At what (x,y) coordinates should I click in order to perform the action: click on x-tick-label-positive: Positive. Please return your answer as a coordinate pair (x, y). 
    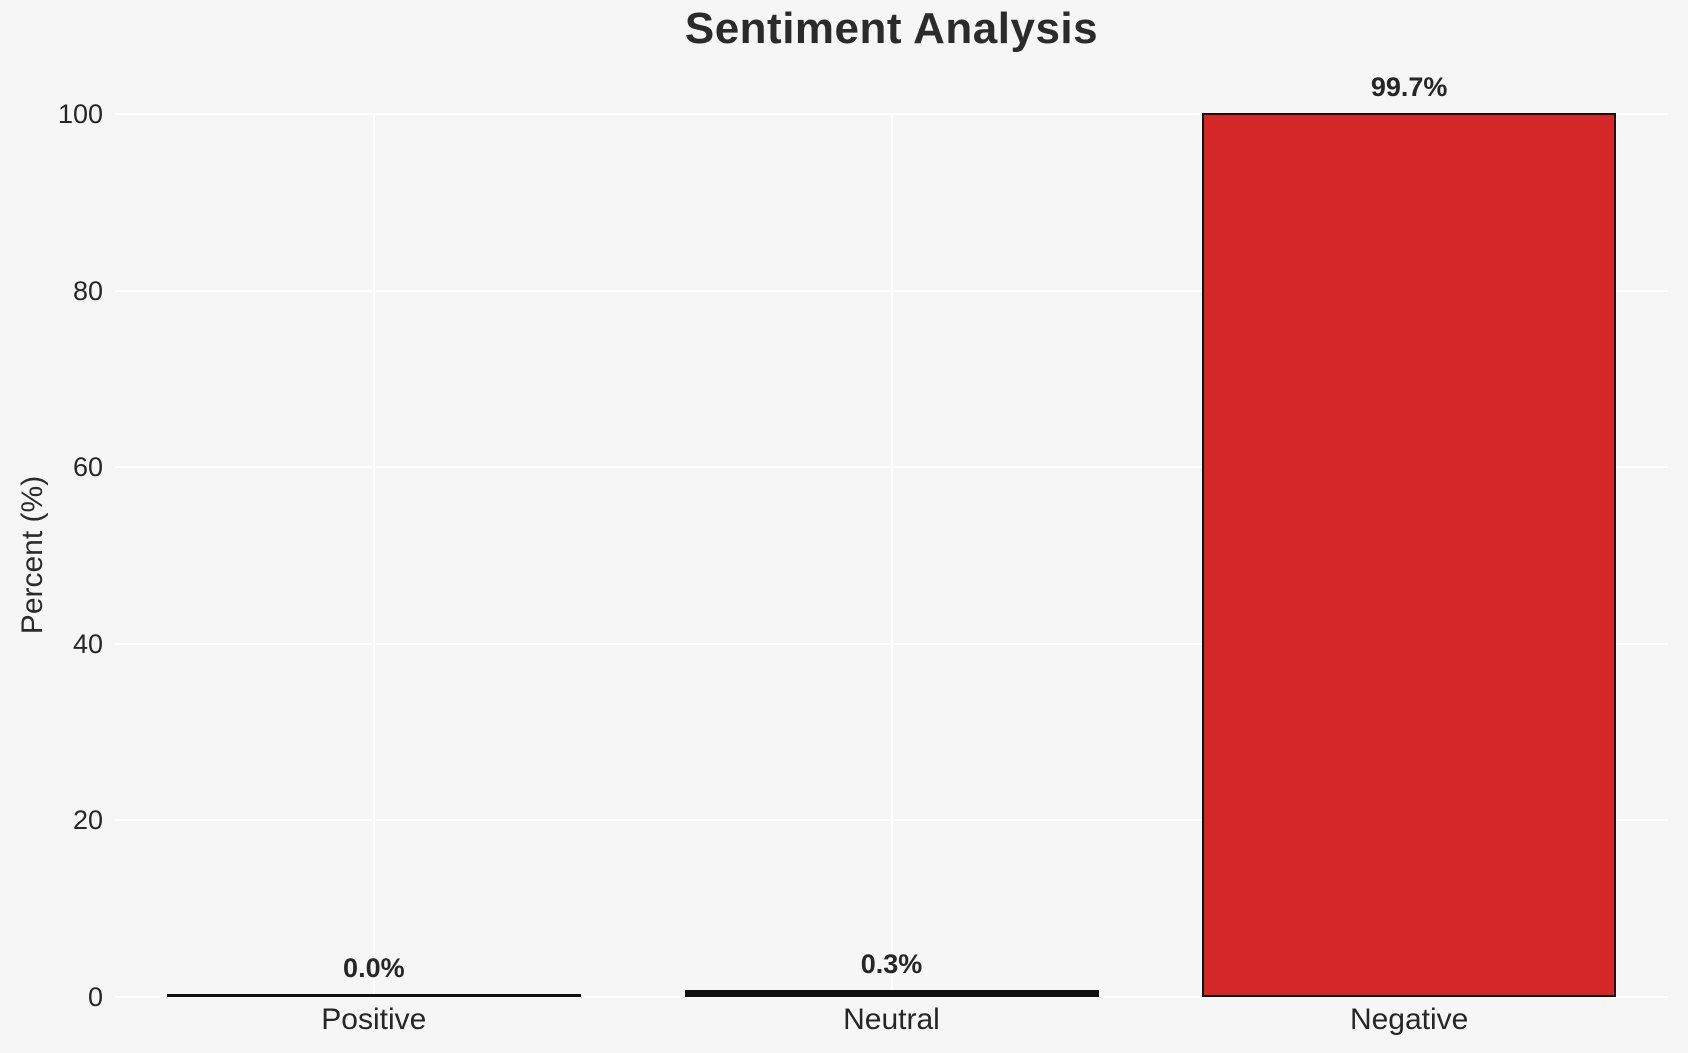
    Looking at the image, I should click on (374, 1019).